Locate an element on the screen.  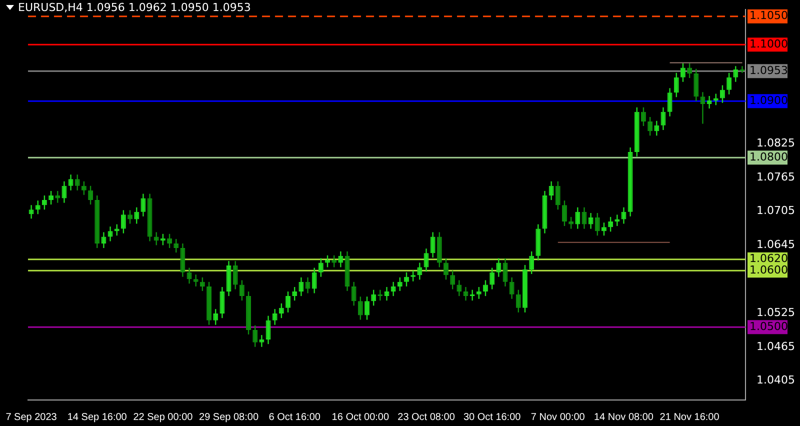
x-tick-label: 14 Nov 08:00 is located at coordinates (624, 417).